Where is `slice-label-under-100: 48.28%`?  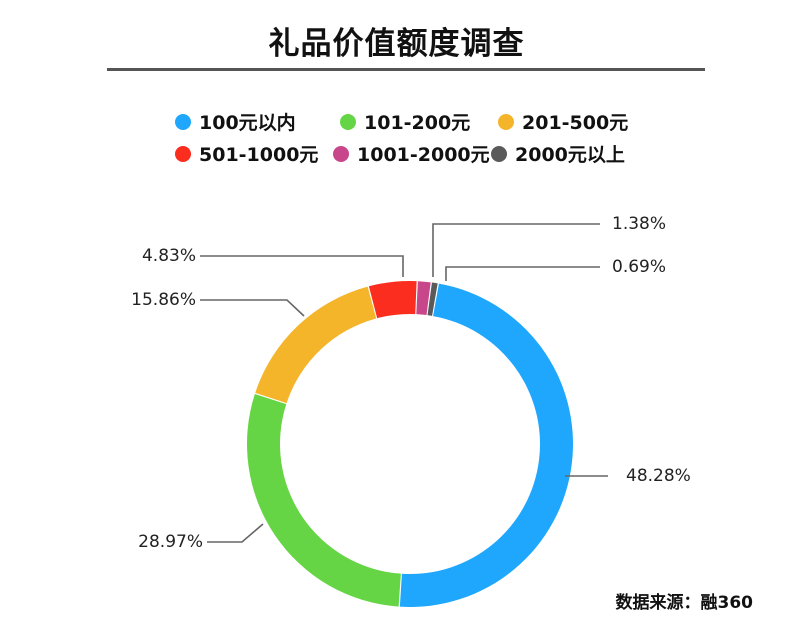
slice-label-under-100: 48.28% is located at coordinates (658, 476).